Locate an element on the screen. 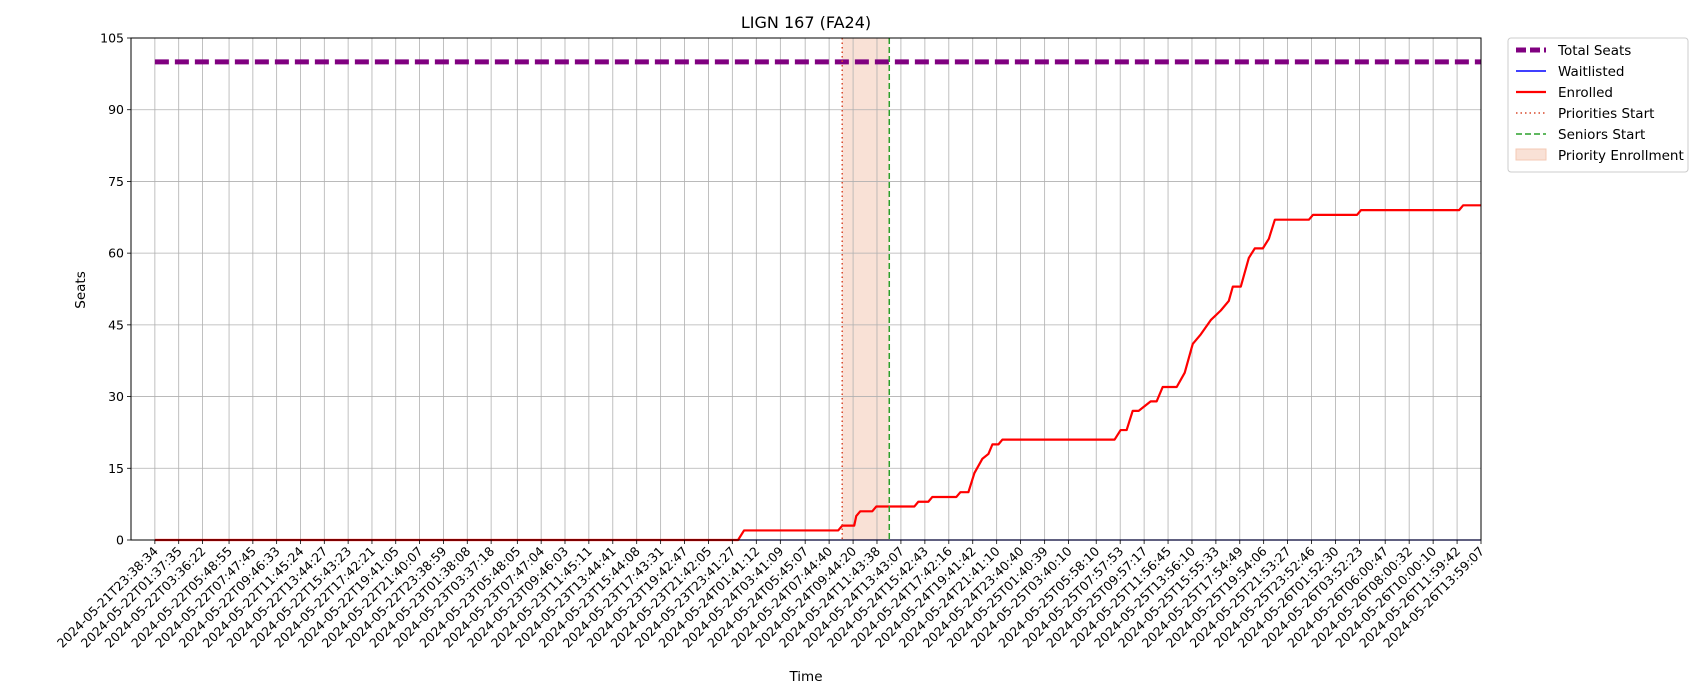  y-axis: 0 15 30 45 60 75 90 105 is located at coordinates (115, 289).